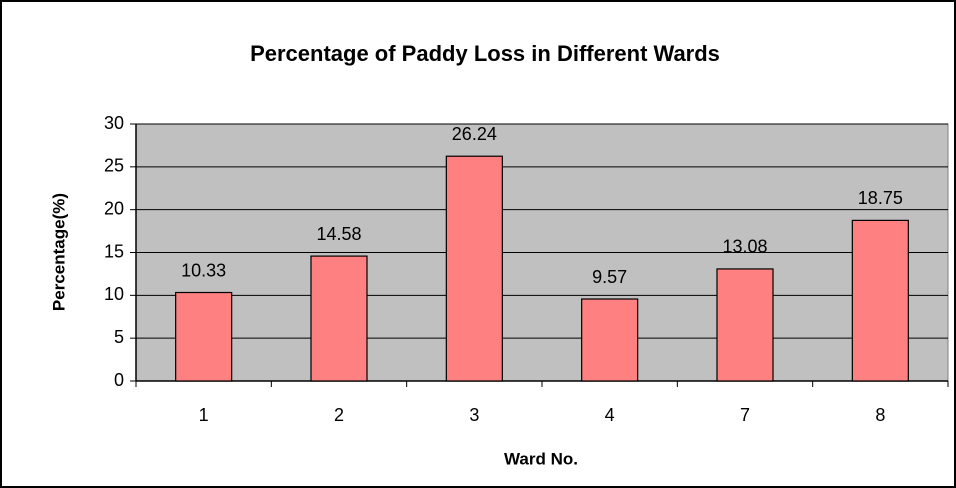 The image size is (956, 488). What do you see at coordinates (114, 294) in the screenshot?
I see `y-tick-label: 10` at bounding box center [114, 294].